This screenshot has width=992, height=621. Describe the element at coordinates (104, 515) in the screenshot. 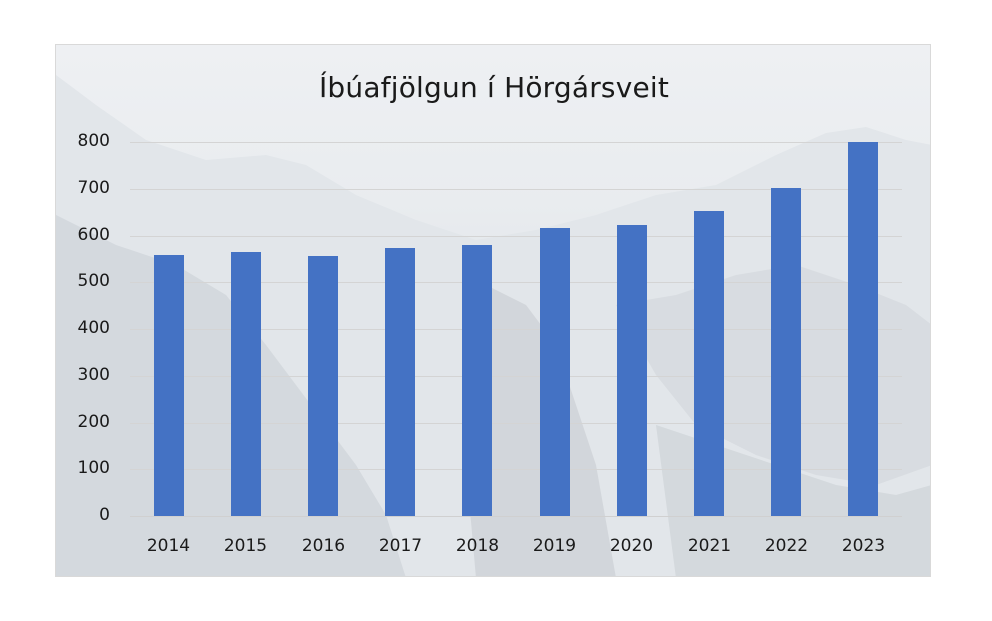

I see `y-axis-tick-label: 0` at that location.